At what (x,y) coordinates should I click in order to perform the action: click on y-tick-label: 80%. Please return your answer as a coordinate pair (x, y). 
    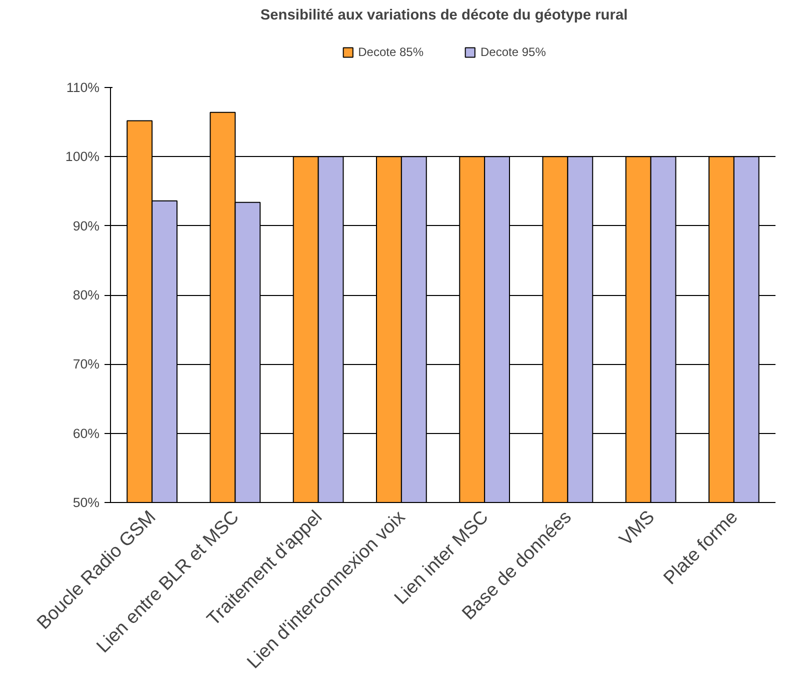
    Looking at the image, I should click on (86, 295).